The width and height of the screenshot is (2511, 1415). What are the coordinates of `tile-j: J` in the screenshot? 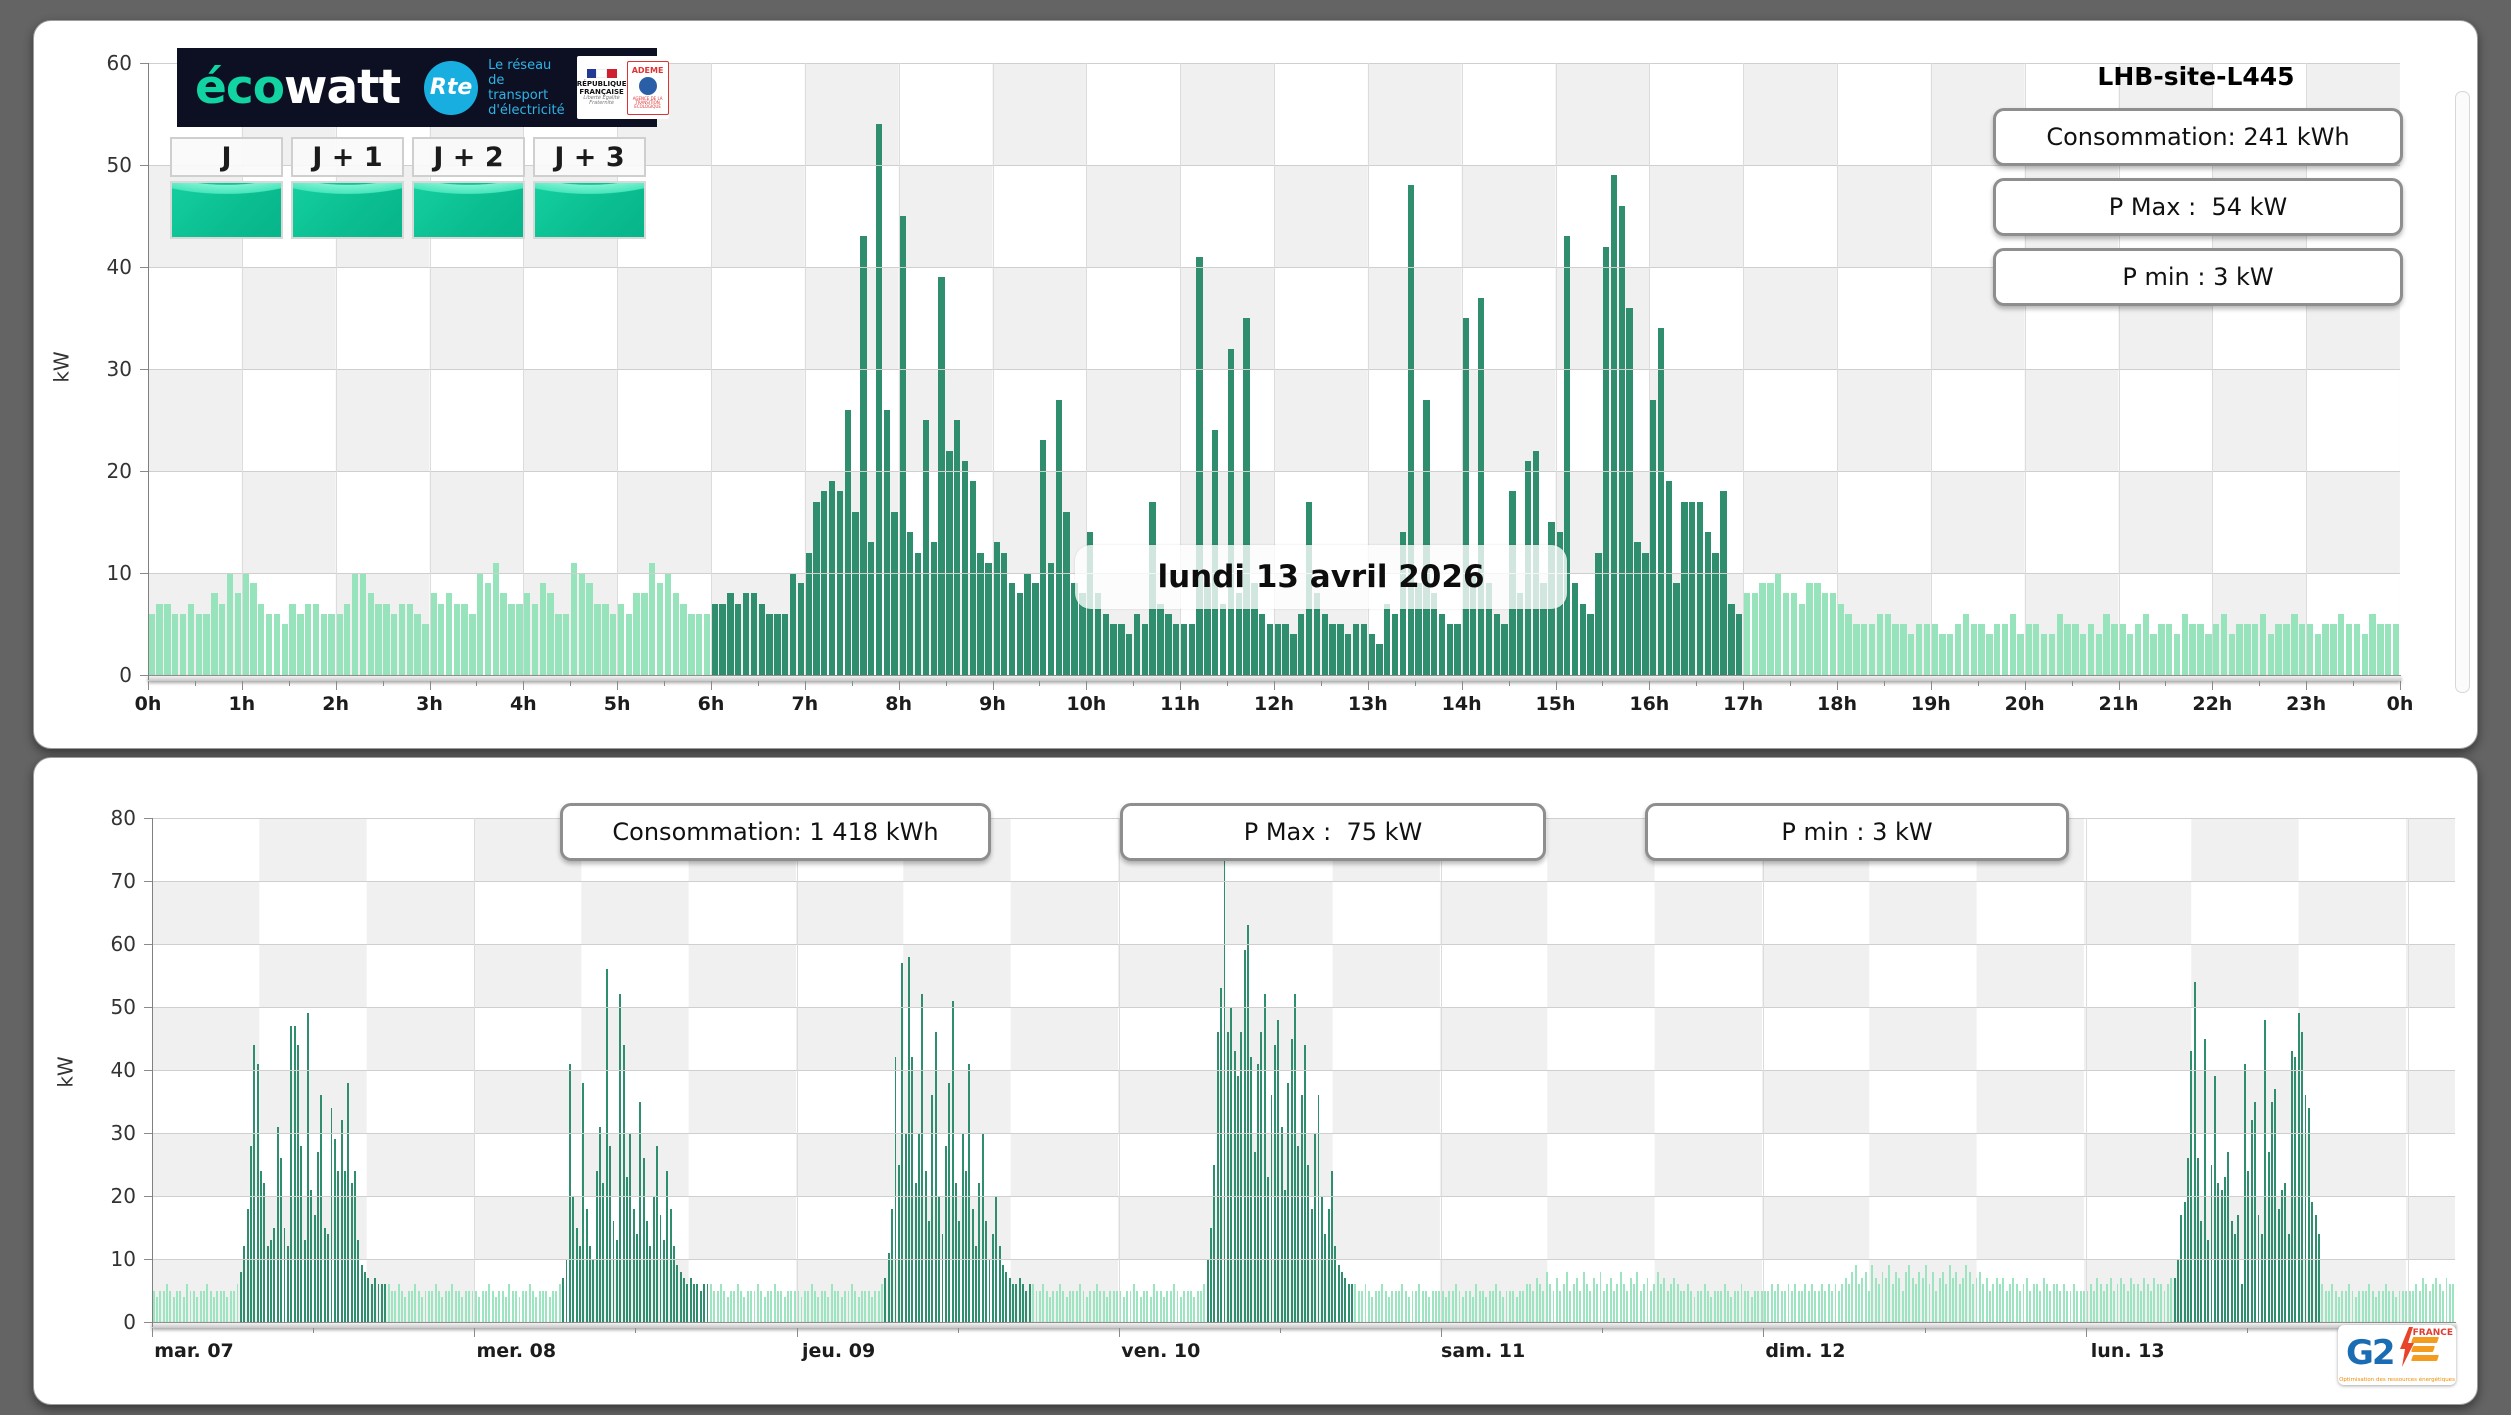 It's located at (226, 188).